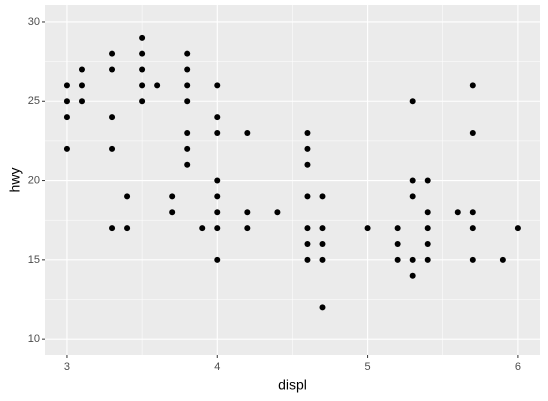  What do you see at coordinates (34, 22) in the screenshot?
I see `y-tick-label: 30` at bounding box center [34, 22].